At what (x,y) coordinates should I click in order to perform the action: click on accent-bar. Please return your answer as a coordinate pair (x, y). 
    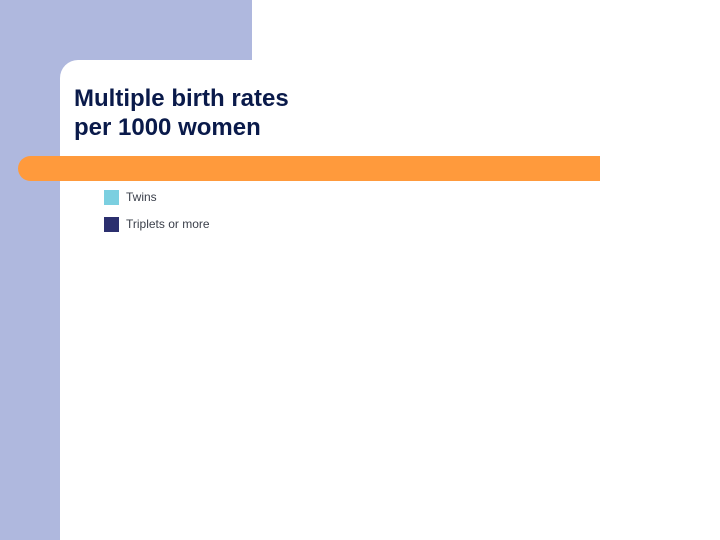
    Looking at the image, I should click on (309, 168).